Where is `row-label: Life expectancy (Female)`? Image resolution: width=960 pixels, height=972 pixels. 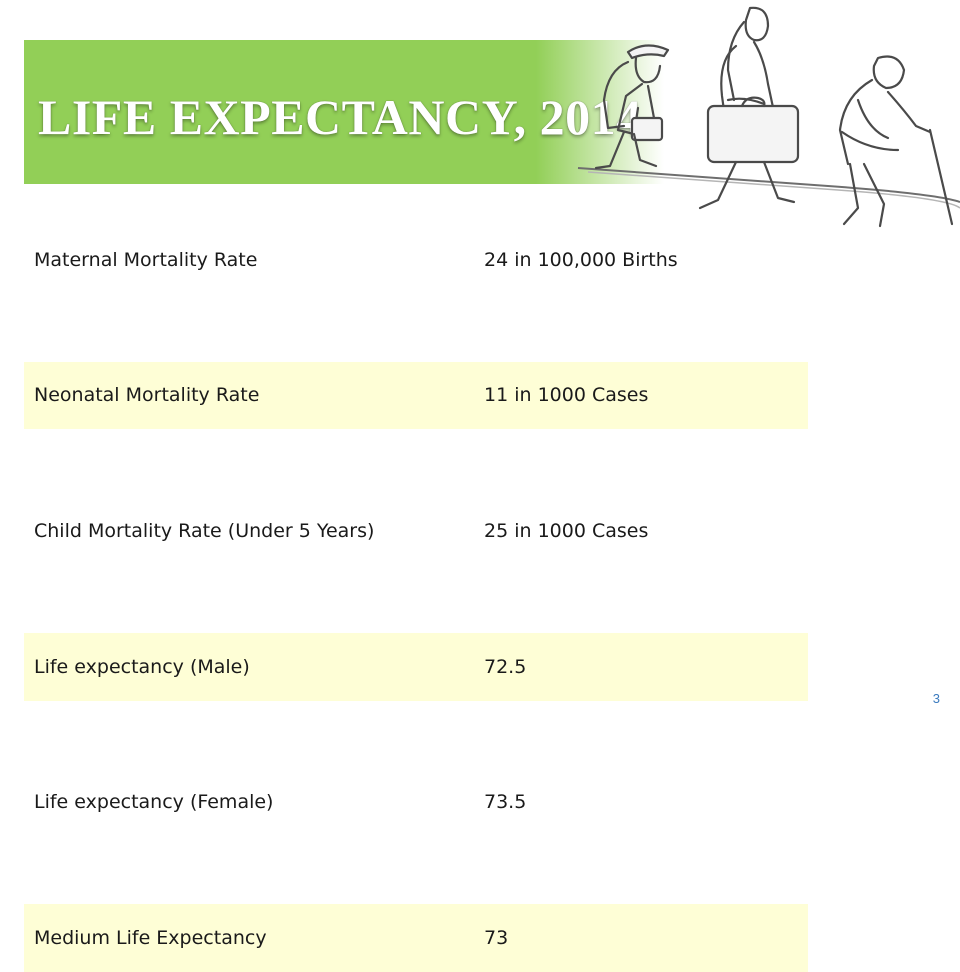
row-label: Life expectancy (Female) is located at coordinates (154, 802).